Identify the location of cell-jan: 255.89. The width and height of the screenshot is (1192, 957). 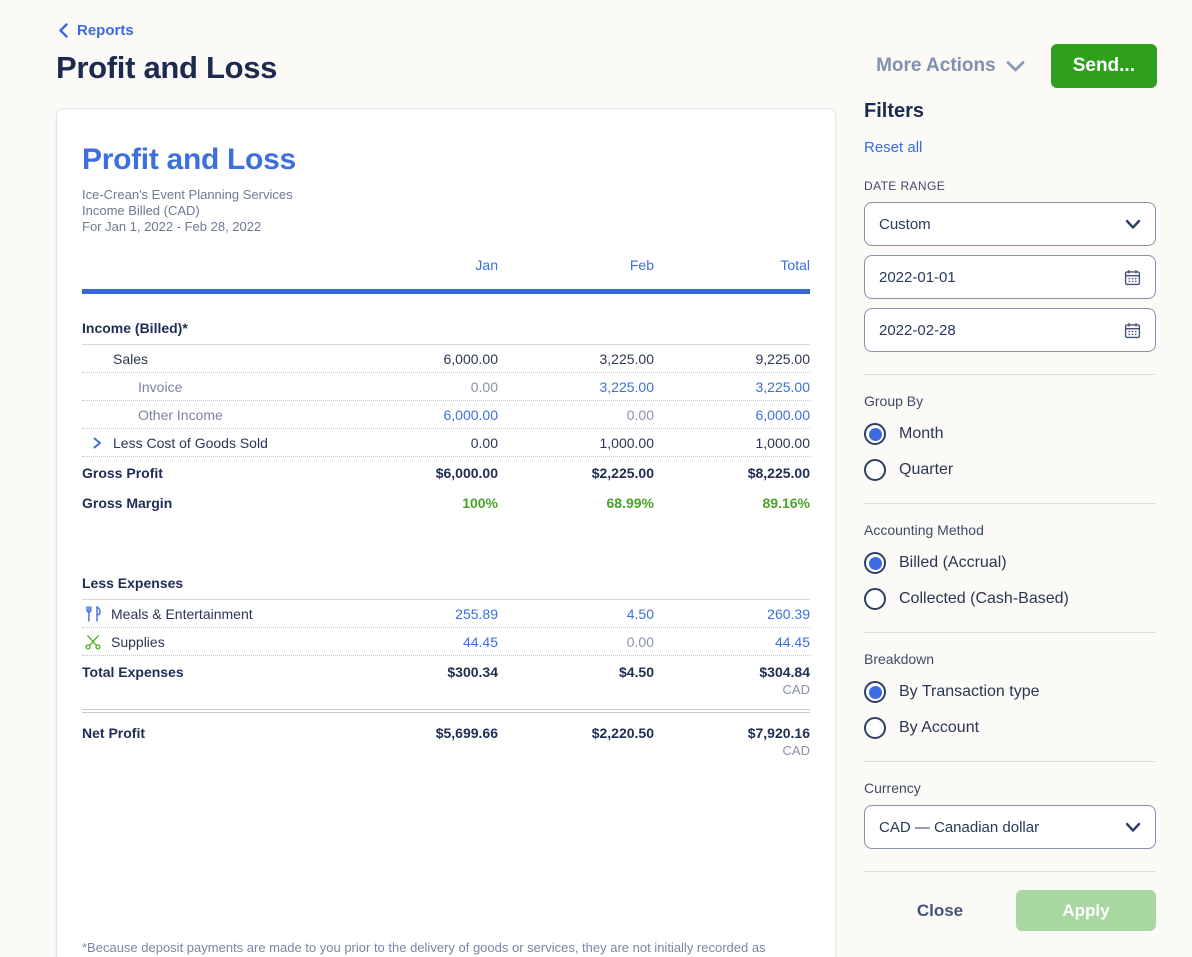
(476, 613).